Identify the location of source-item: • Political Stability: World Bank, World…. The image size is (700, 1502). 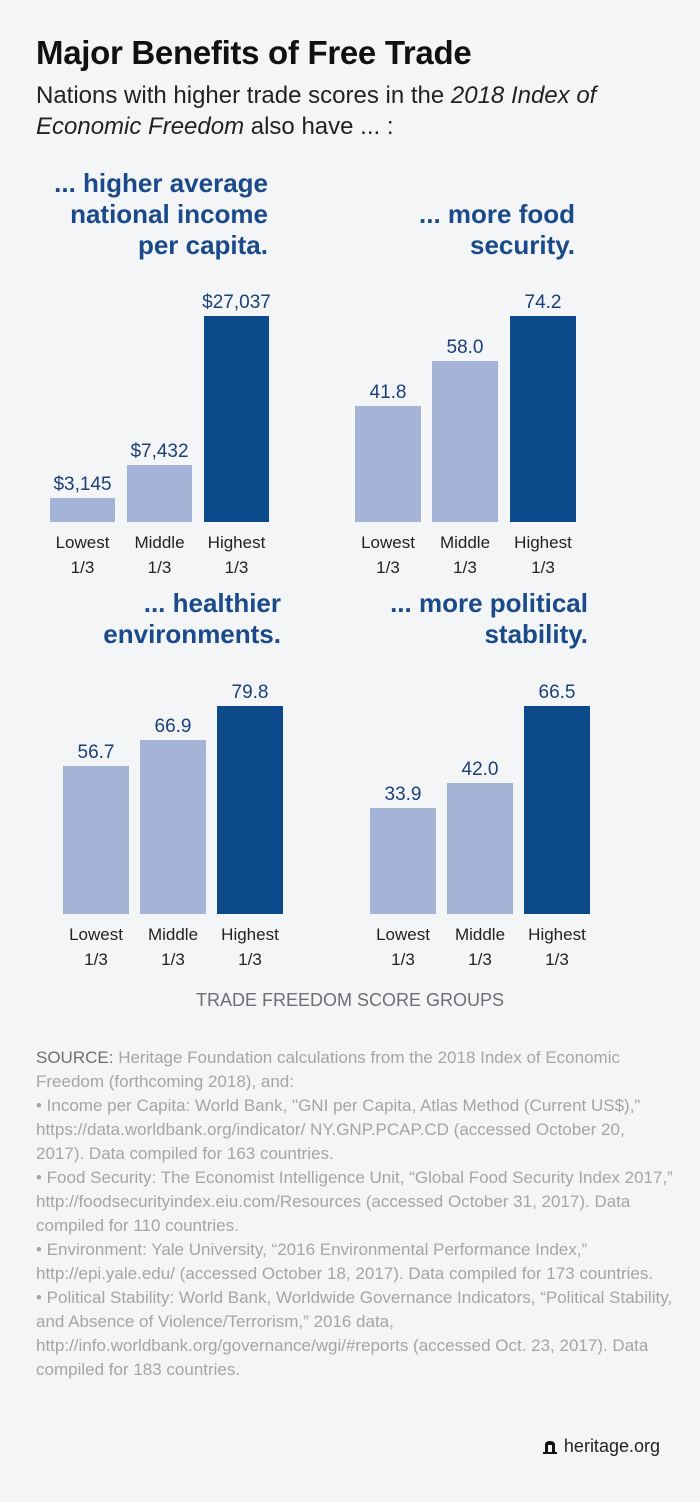
(354, 1333).